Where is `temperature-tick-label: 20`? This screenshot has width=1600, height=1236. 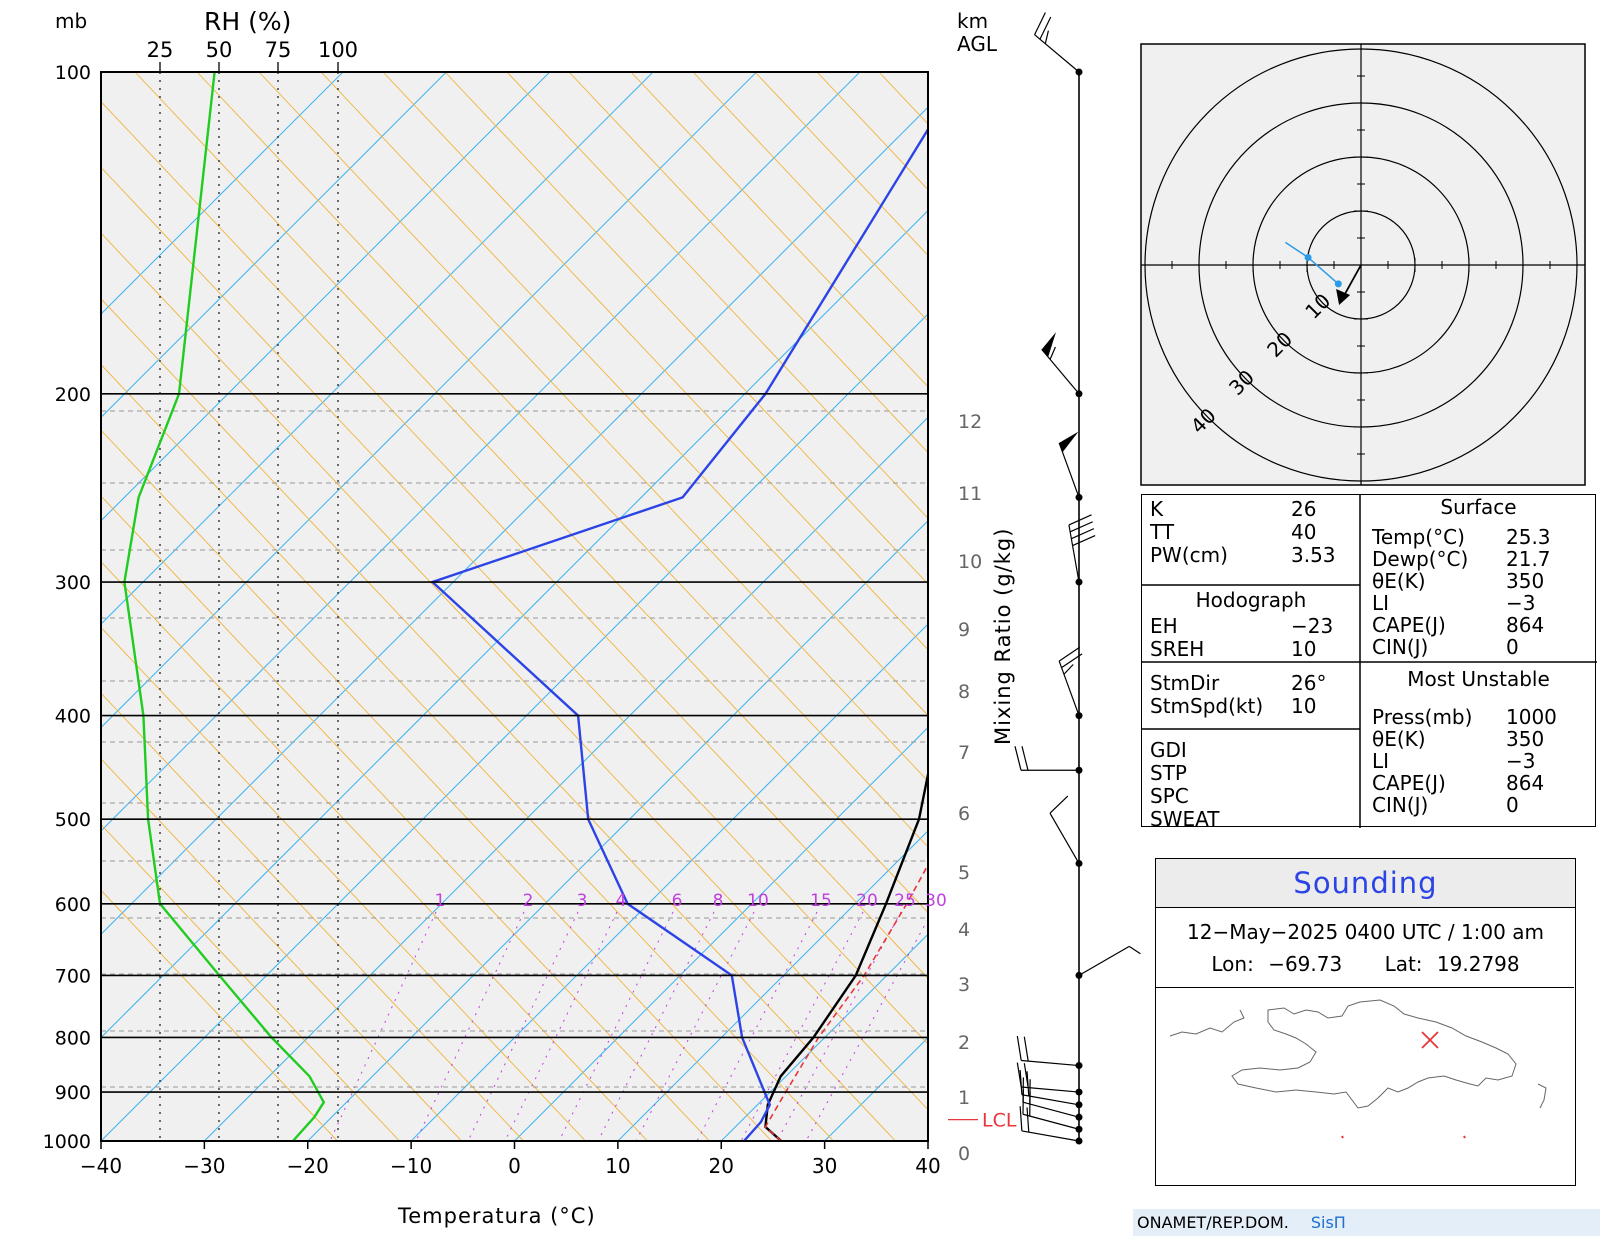 temperature-tick-label: 20 is located at coordinates (721, 1166).